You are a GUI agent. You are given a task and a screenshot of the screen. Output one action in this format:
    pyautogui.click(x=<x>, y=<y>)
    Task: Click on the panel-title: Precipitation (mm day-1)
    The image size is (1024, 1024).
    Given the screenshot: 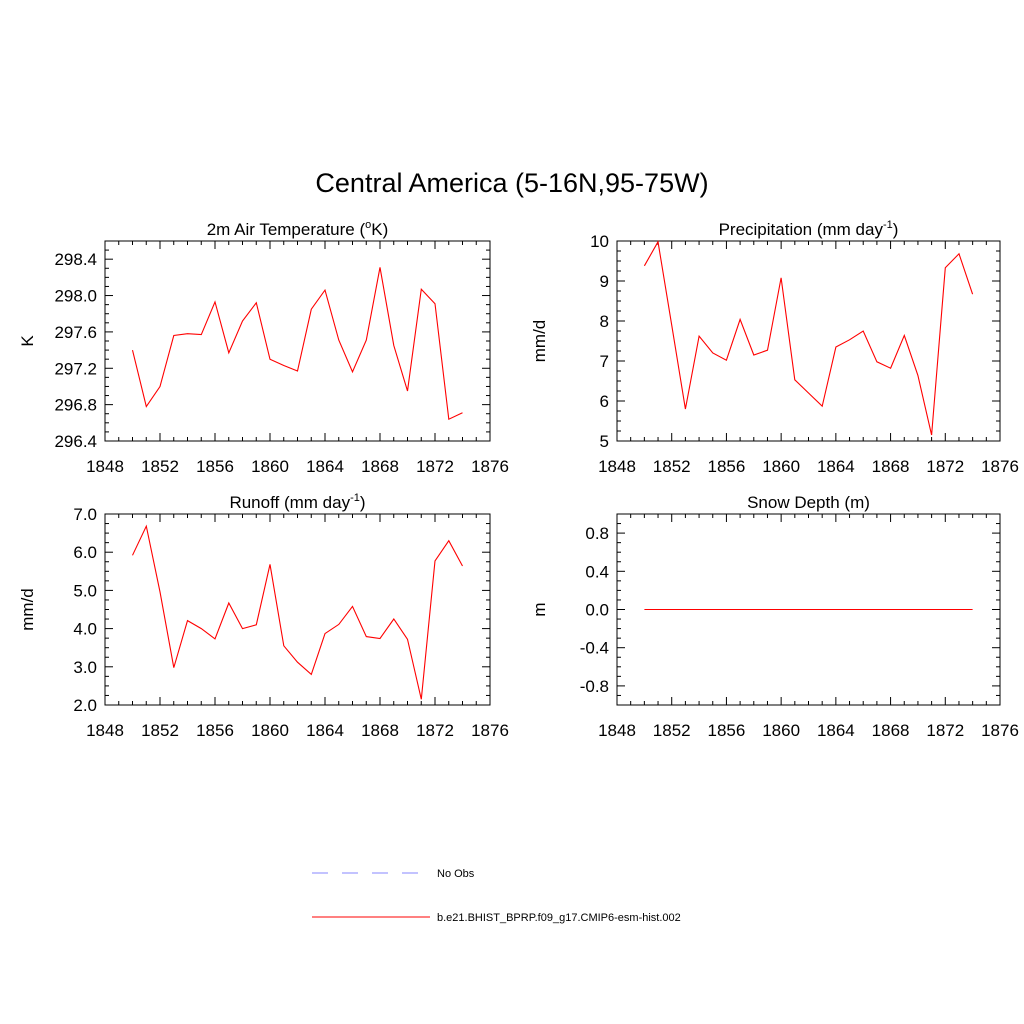 What is the action you would take?
    pyautogui.click(x=809, y=229)
    